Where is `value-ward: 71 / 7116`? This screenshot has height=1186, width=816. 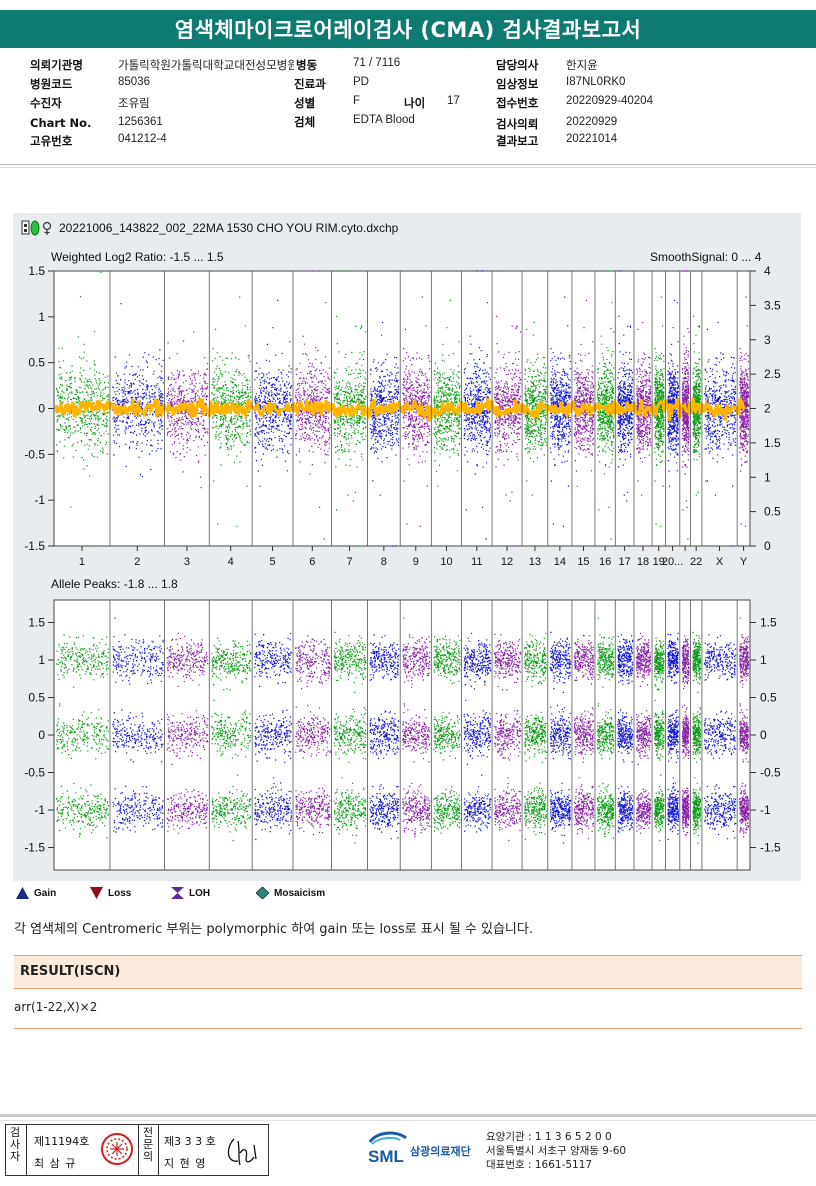
value-ward: 71 / 7116 is located at coordinates (377, 63).